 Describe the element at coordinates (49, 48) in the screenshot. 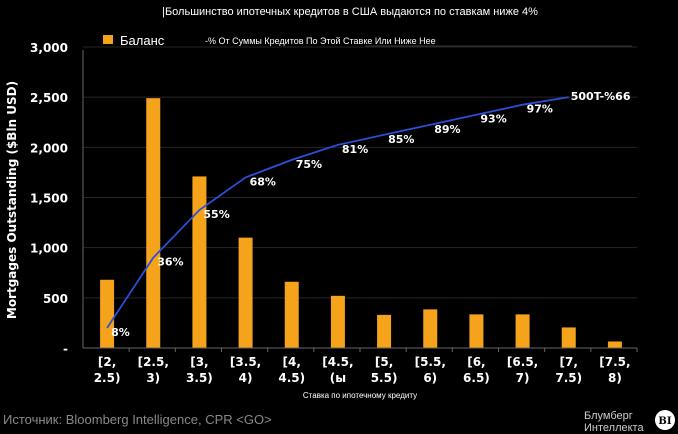

I see `y-tick-label: 3,000` at that location.